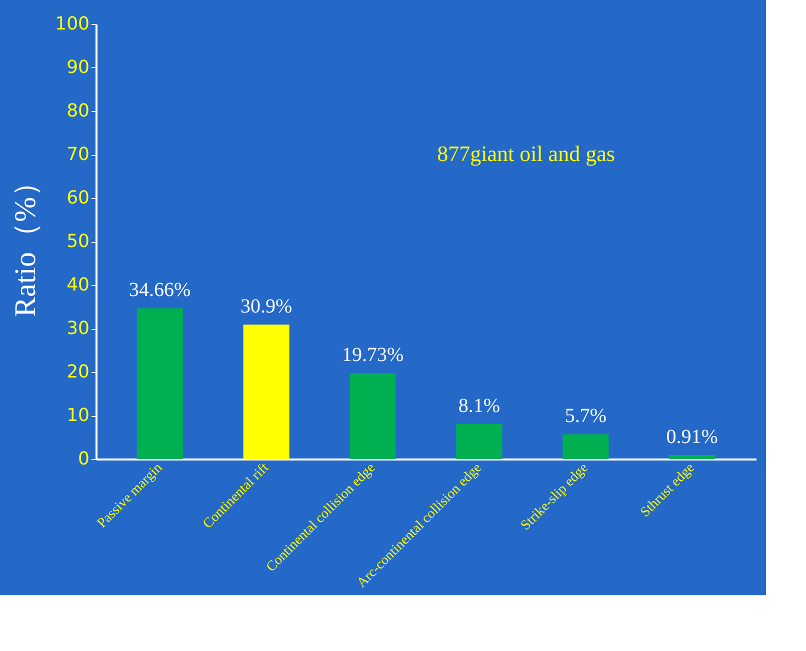 The width and height of the screenshot is (806, 651). What do you see at coordinates (78, 328) in the screenshot?
I see `y-tick-label: 30` at bounding box center [78, 328].